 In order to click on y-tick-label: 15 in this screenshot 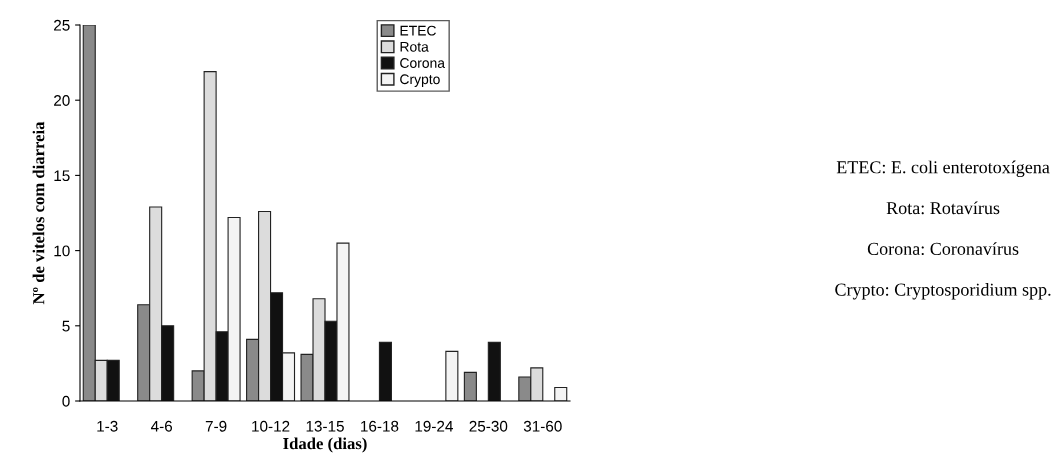, I will do `click(62, 176)`.